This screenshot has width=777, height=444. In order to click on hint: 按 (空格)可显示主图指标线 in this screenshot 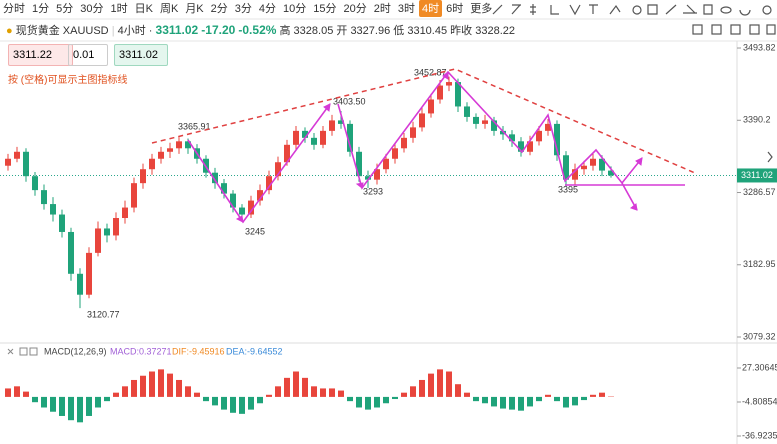, I will do `click(68, 80)`.